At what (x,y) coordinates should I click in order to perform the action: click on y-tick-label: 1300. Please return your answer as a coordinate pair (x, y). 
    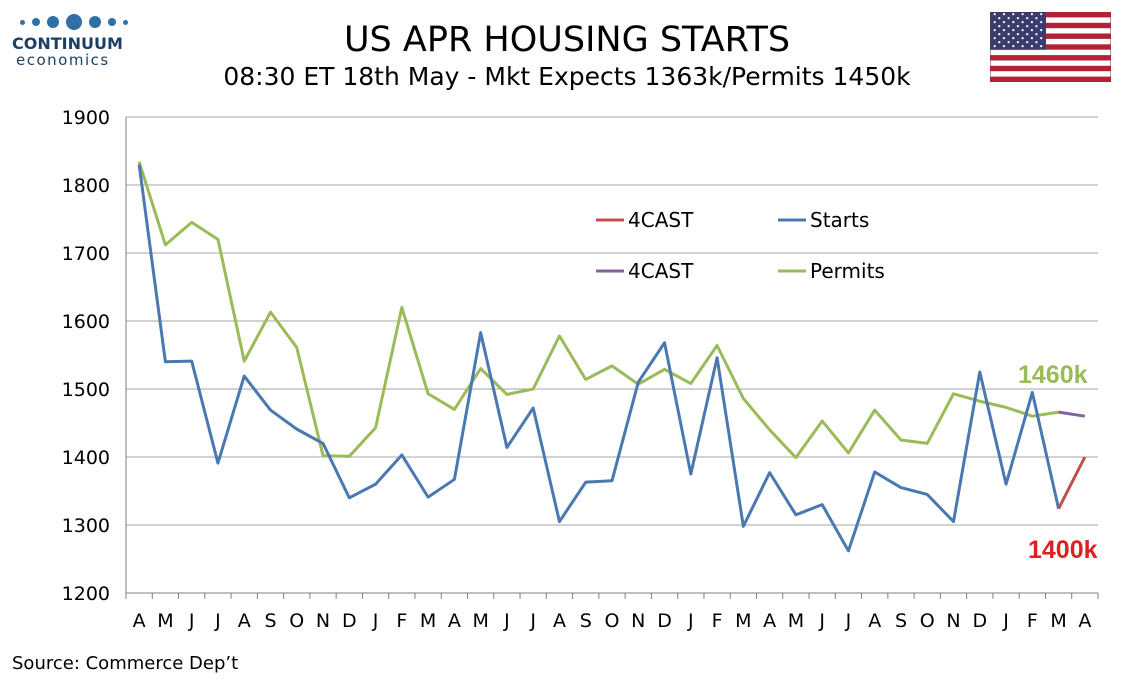
    Looking at the image, I should click on (86, 526).